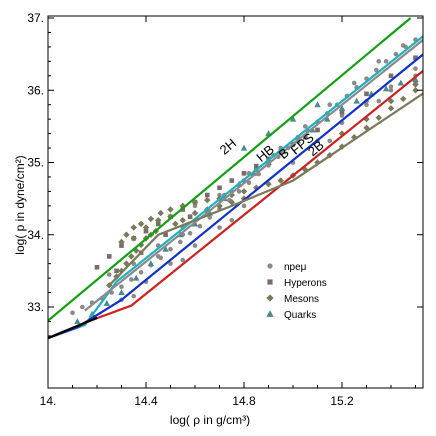  What do you see at coordinates (296, 291) in the screenshot?
I see `legend: npeμ Hyperons Mesons Quarks` at bounding box center [296, 291].